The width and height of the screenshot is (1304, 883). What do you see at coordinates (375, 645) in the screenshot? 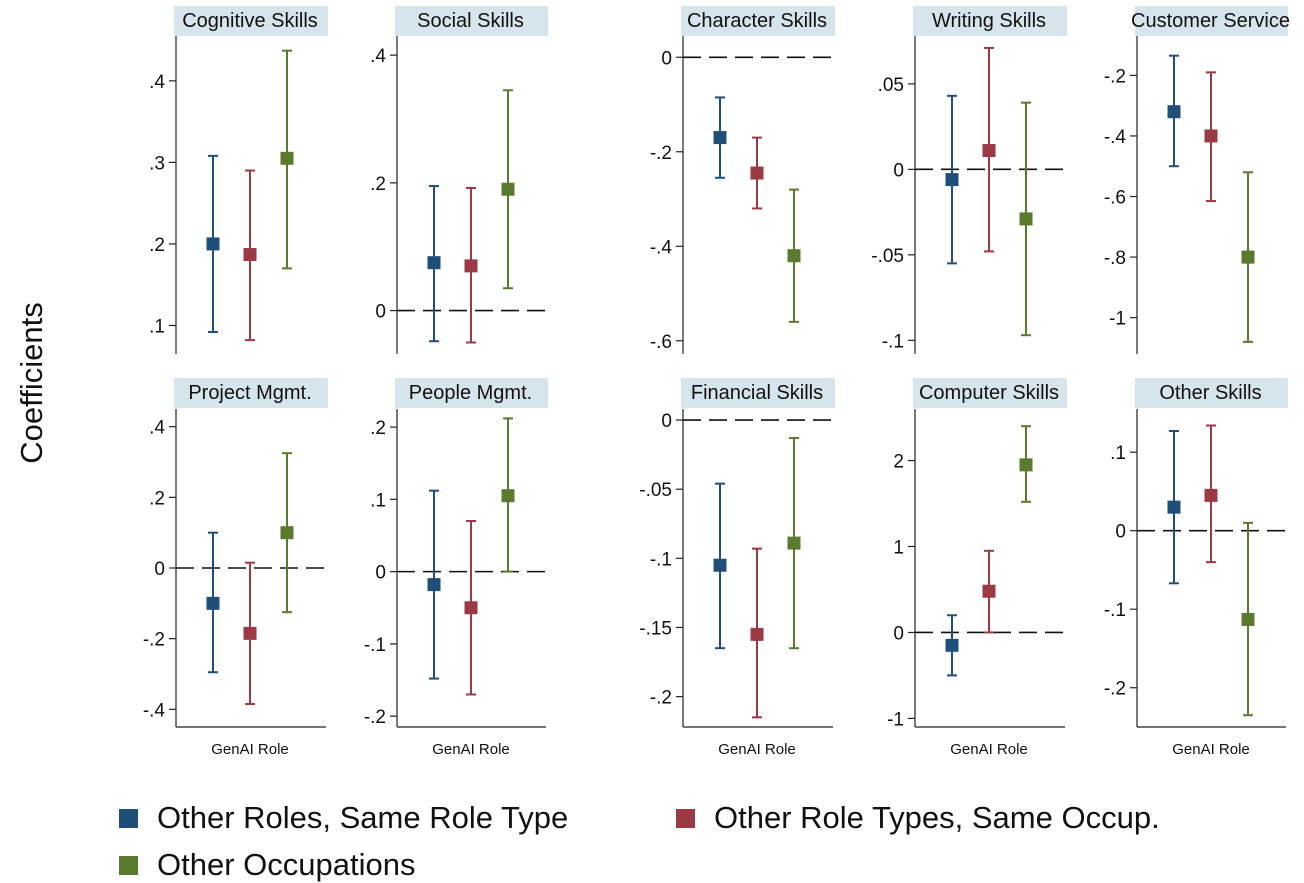
I see `y-tick-label-people-mgmt: -.1` at bounding box center [375, 645].